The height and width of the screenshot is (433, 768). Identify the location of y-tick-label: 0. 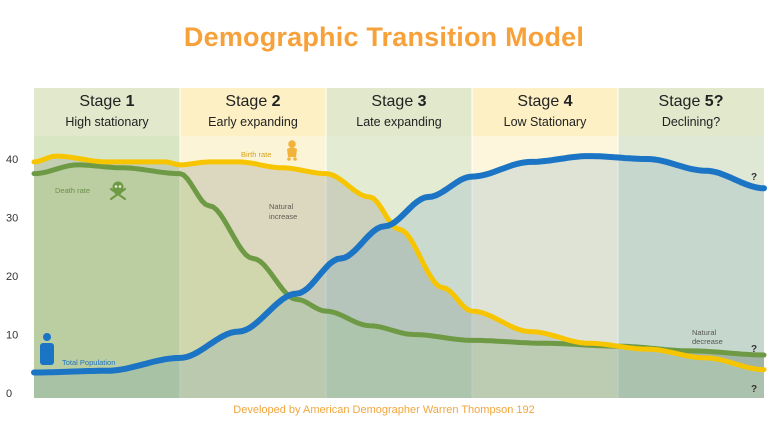
(9, 394).